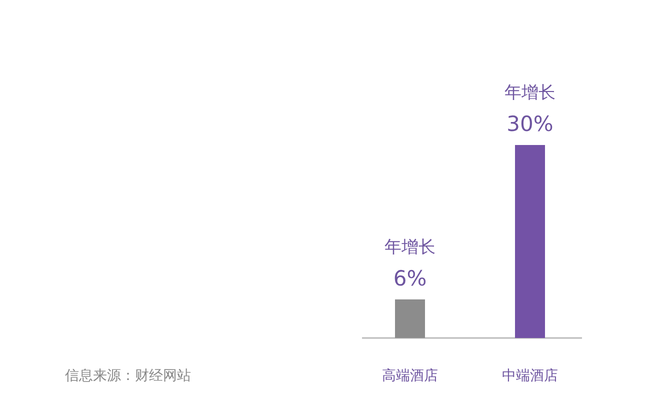 Image resolution: width=650 pixels, height=409 pixels. I want to click on x-tick-label: 中端酒店, so click(530, 376).